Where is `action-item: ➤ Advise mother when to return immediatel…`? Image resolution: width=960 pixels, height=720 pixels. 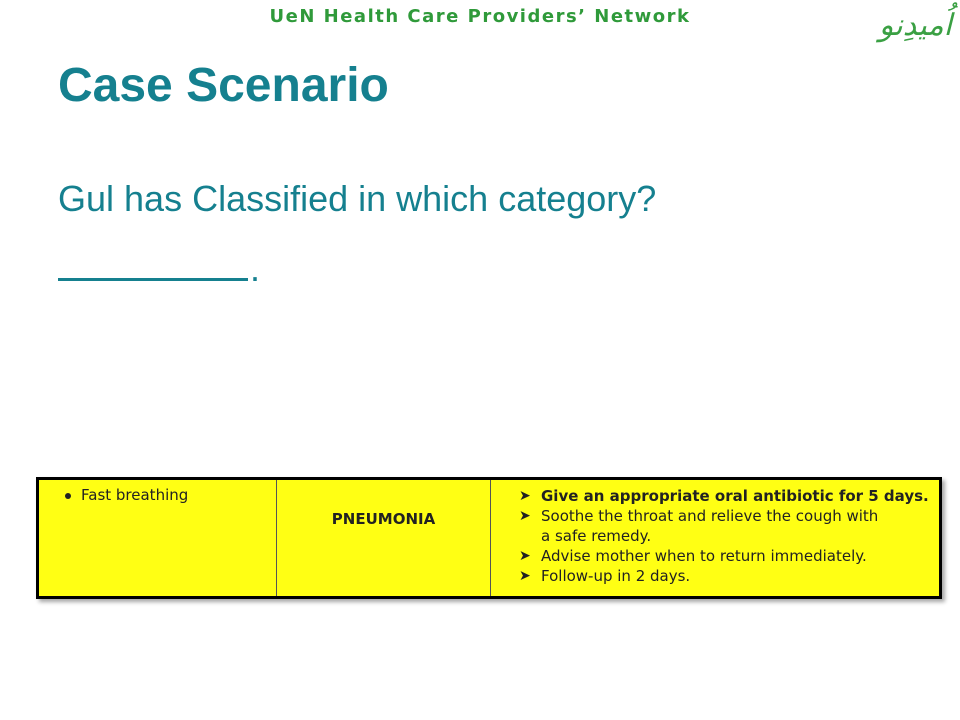 action-item: ➤ Advise mother when to return immediatel… is located at coordinates (693, 556).